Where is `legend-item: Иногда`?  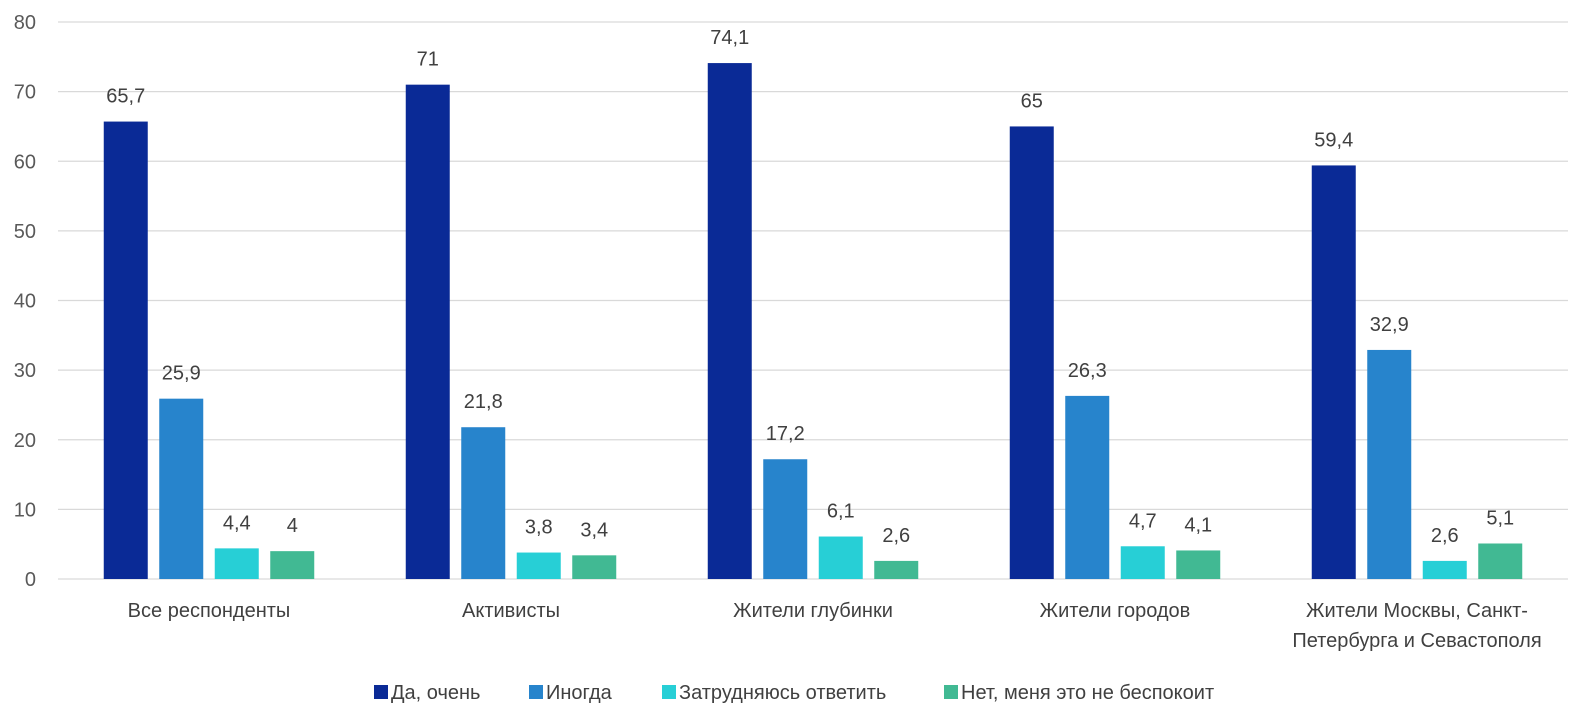
legend-item: Иногда is located at coordinates (571, 693).